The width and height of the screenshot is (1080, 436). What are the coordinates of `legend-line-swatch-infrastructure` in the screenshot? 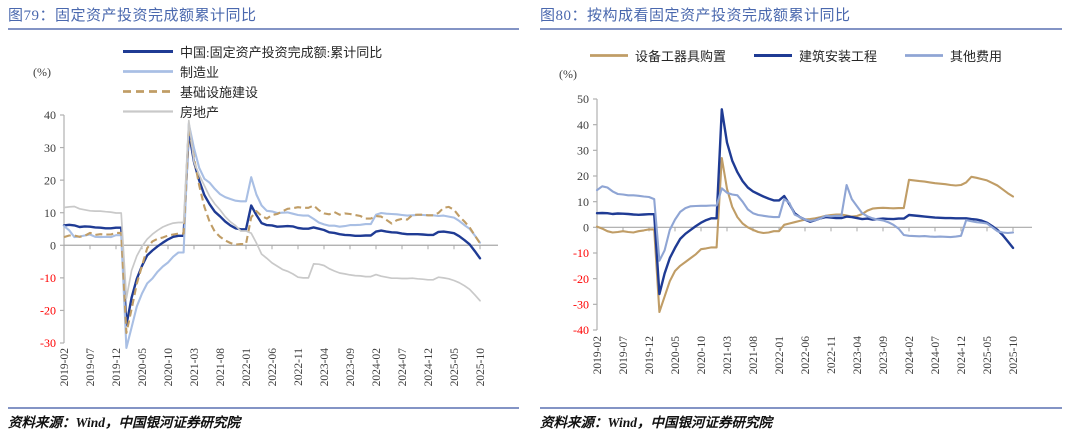 It's located at (148, 91).